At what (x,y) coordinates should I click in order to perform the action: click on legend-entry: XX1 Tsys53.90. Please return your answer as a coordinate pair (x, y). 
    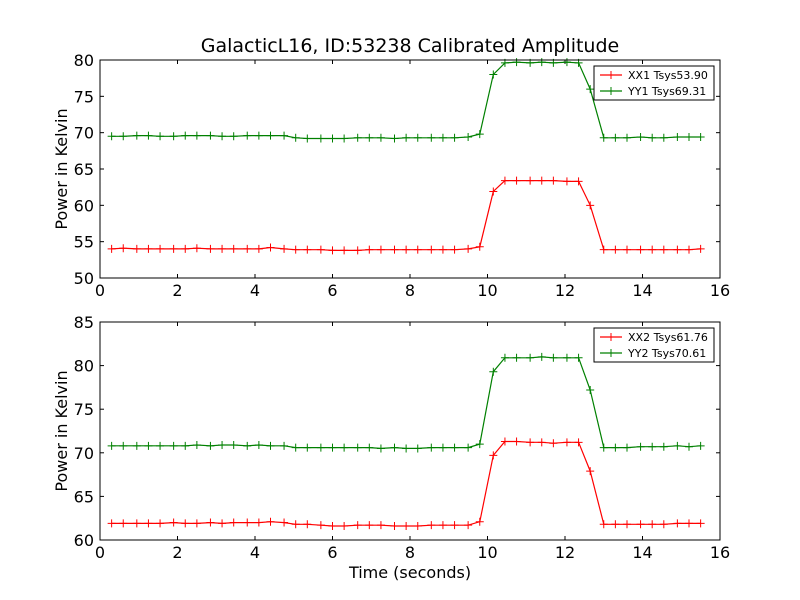
    Looking at the image, I should click on (668, 75).